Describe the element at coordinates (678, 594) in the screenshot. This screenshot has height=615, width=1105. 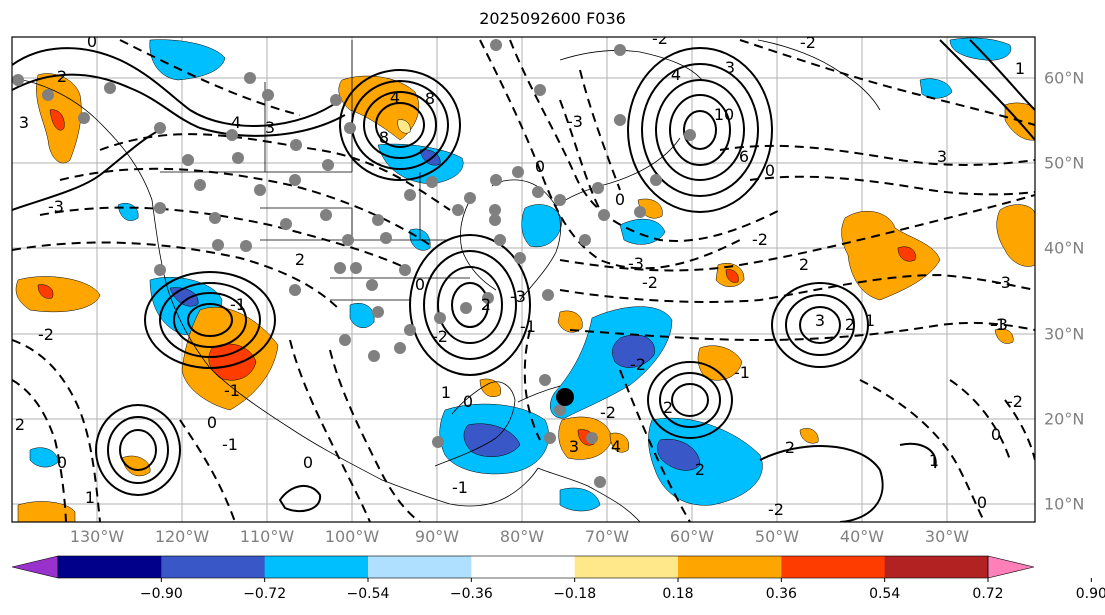
I see `colorbar-tick-label: 0.18` at that location.